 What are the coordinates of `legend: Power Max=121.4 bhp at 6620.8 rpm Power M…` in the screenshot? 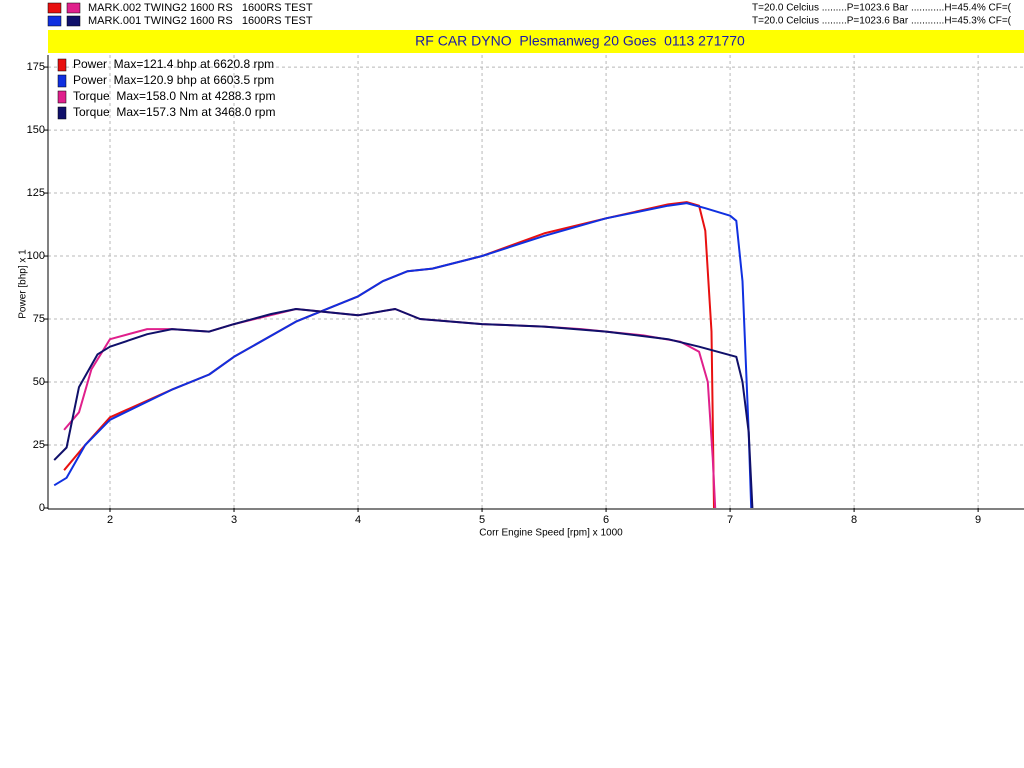 It's located at (166, 88).